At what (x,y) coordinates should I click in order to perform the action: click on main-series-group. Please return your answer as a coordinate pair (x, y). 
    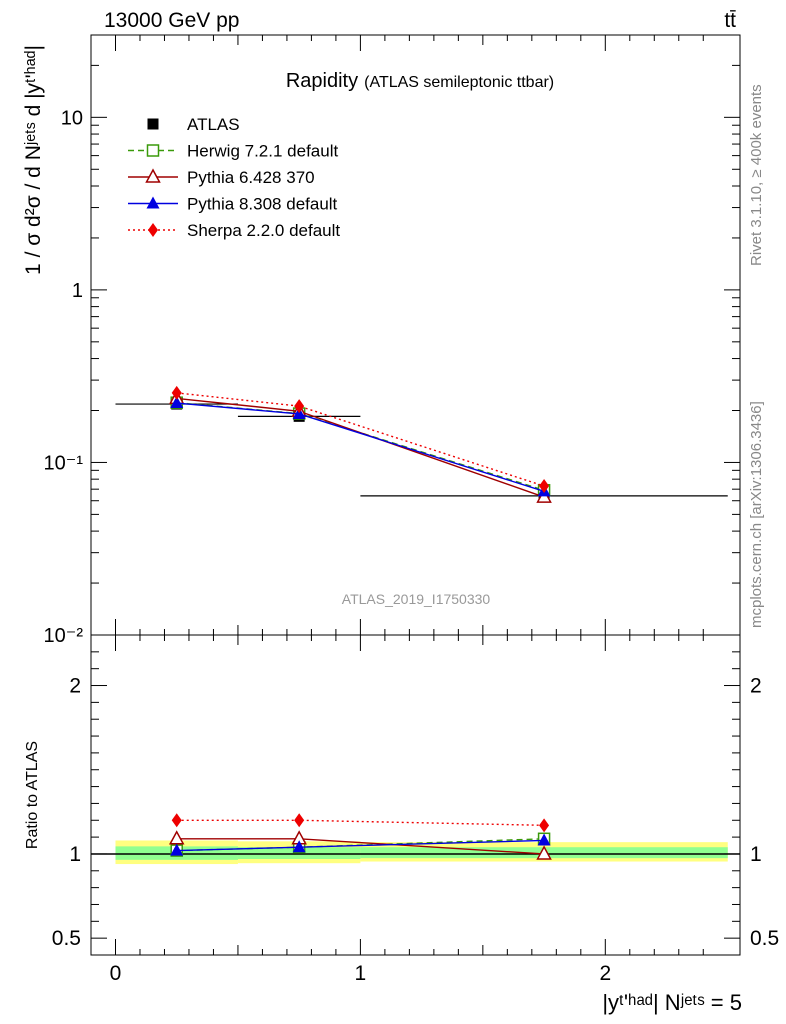
    Looking at the image, I should click on (421, 444).